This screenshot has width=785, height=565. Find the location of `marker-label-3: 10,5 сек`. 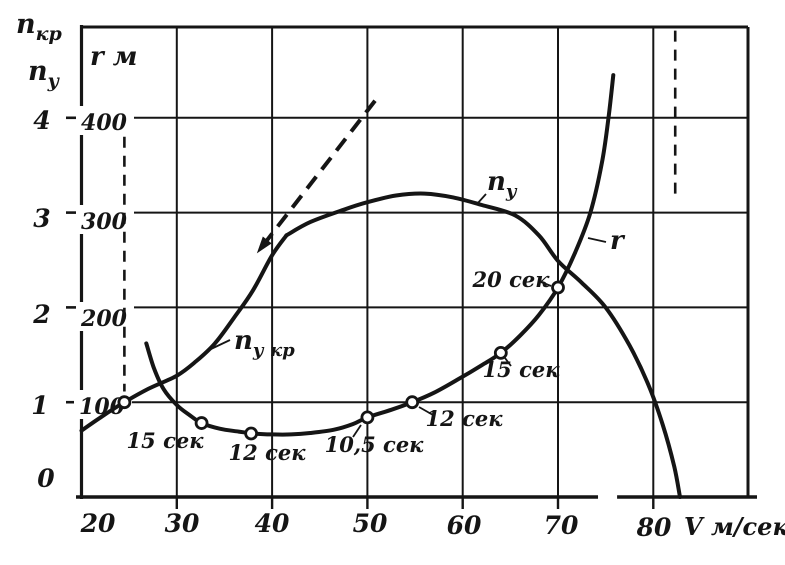

marker-label-3: 10,5 сек is located at coordinates (375, 444).